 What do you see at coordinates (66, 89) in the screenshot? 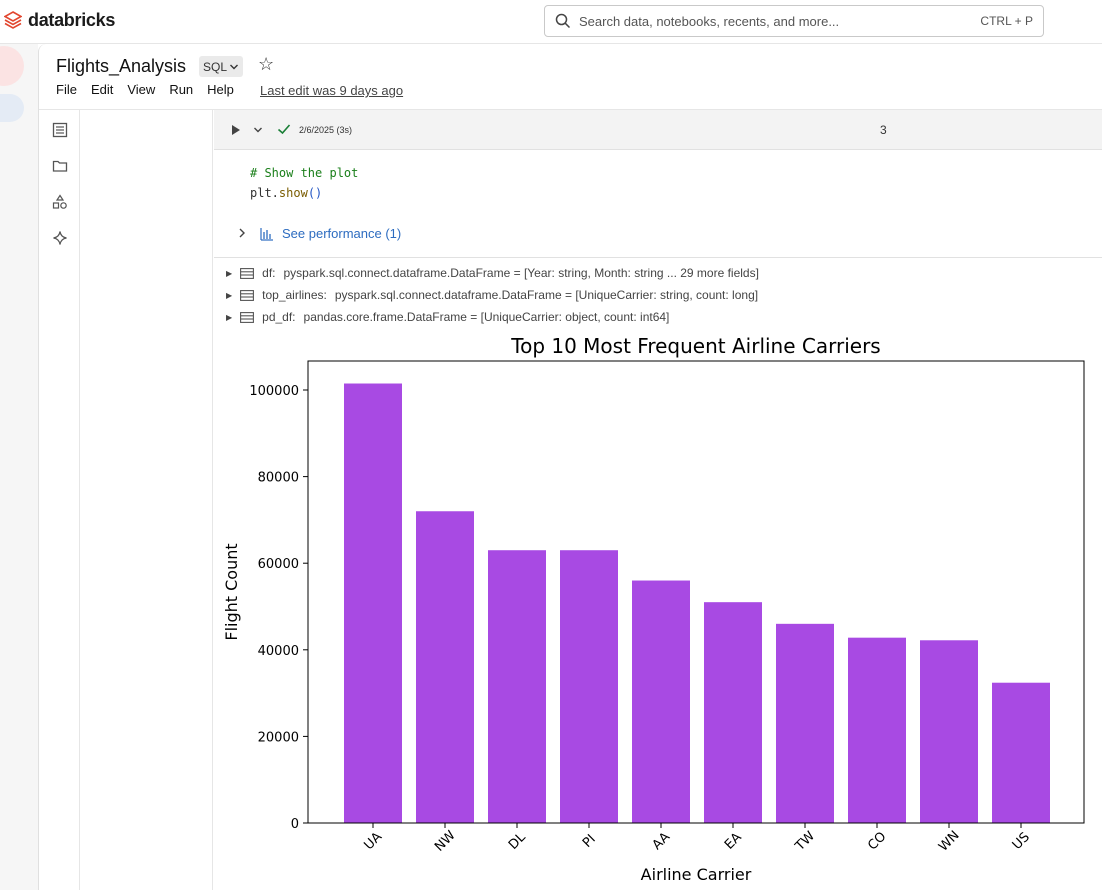
I see `menu-file: File` at bounding box center [66, 89].